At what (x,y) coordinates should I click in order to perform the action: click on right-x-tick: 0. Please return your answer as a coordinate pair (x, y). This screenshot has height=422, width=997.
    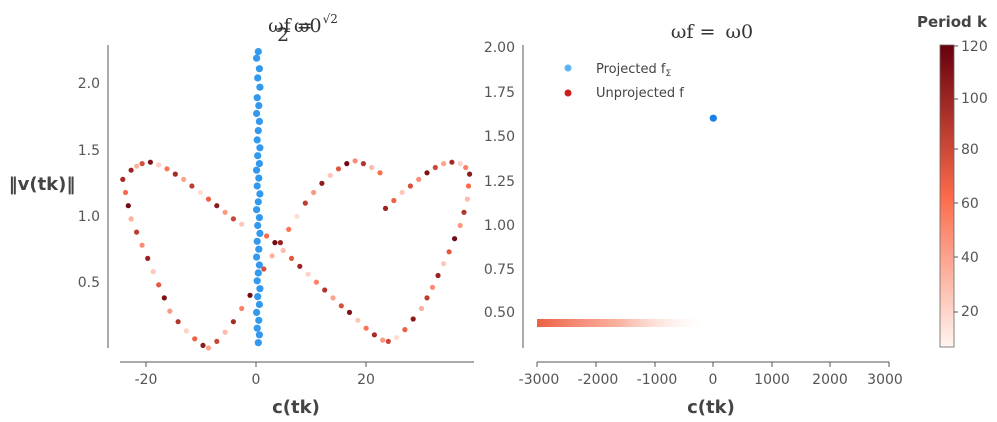
    Looking at the image, I should click on (713, 380).